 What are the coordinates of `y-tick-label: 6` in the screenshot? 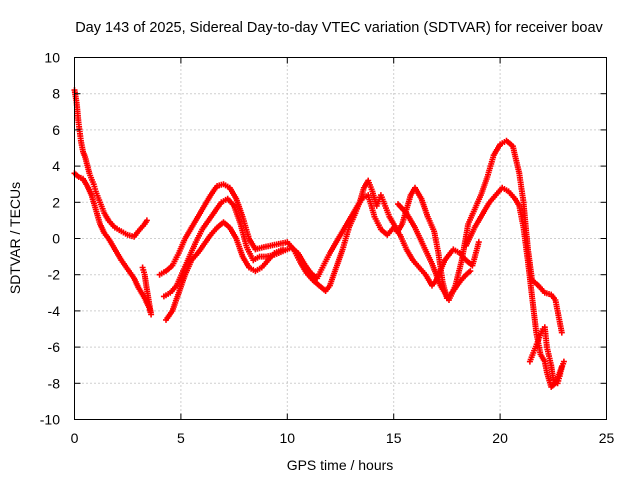 It's located at (56, 130).